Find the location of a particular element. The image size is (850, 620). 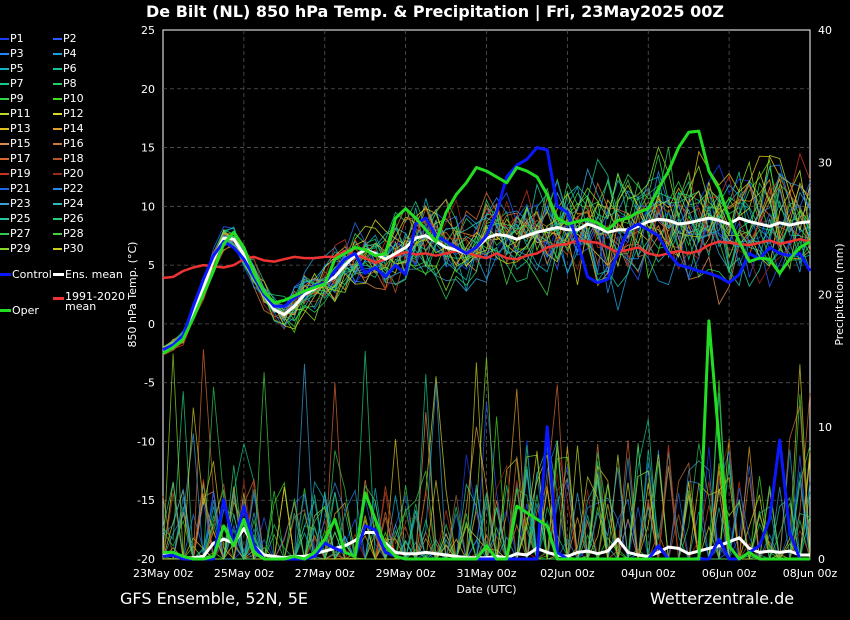

y-tick-label: 10 is located at coordinates (148, 206).